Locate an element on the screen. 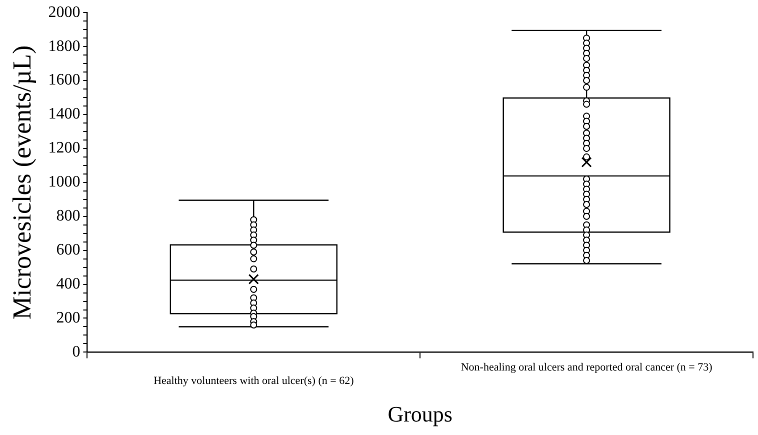  y-tick-label: 1200 is located at coordinates (64, 148).